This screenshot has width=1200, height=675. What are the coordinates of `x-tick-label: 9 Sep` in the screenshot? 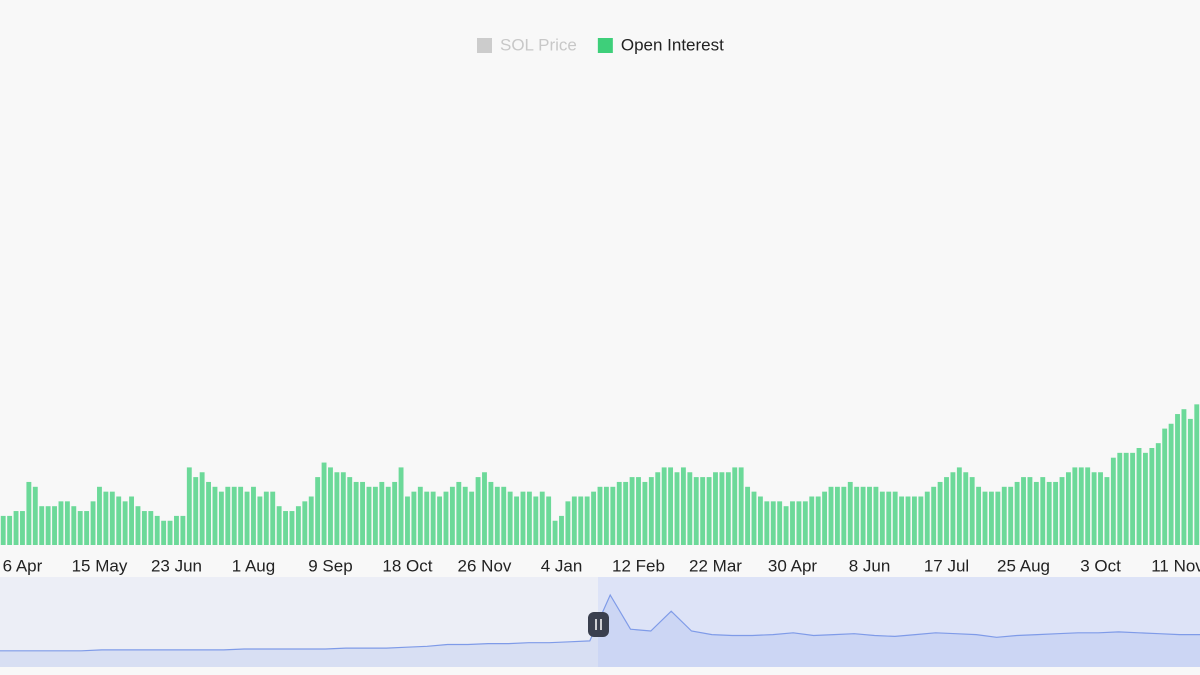 It's located at (330, 565).